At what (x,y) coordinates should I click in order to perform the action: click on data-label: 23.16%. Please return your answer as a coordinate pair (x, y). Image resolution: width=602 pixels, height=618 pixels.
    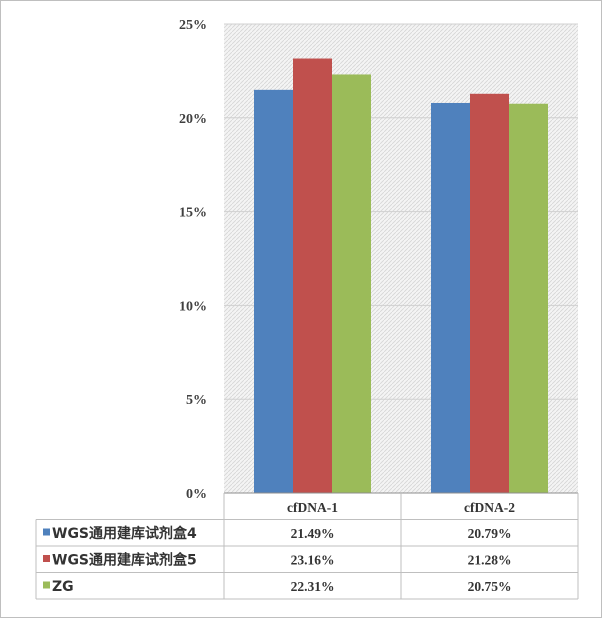
    Looking at the image, I should click on (313, 560).